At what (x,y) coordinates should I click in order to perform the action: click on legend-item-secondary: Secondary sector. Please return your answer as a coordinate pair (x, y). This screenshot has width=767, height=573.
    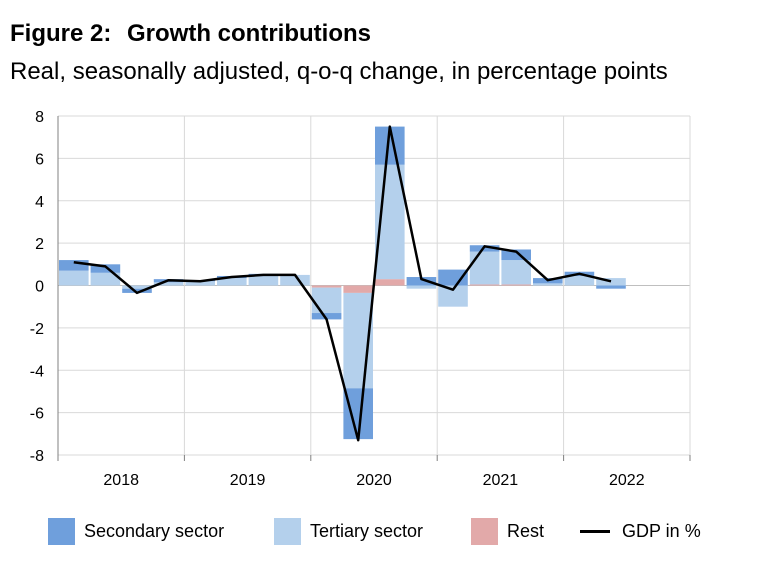
    Looking at the image, I should click on (136, 531).